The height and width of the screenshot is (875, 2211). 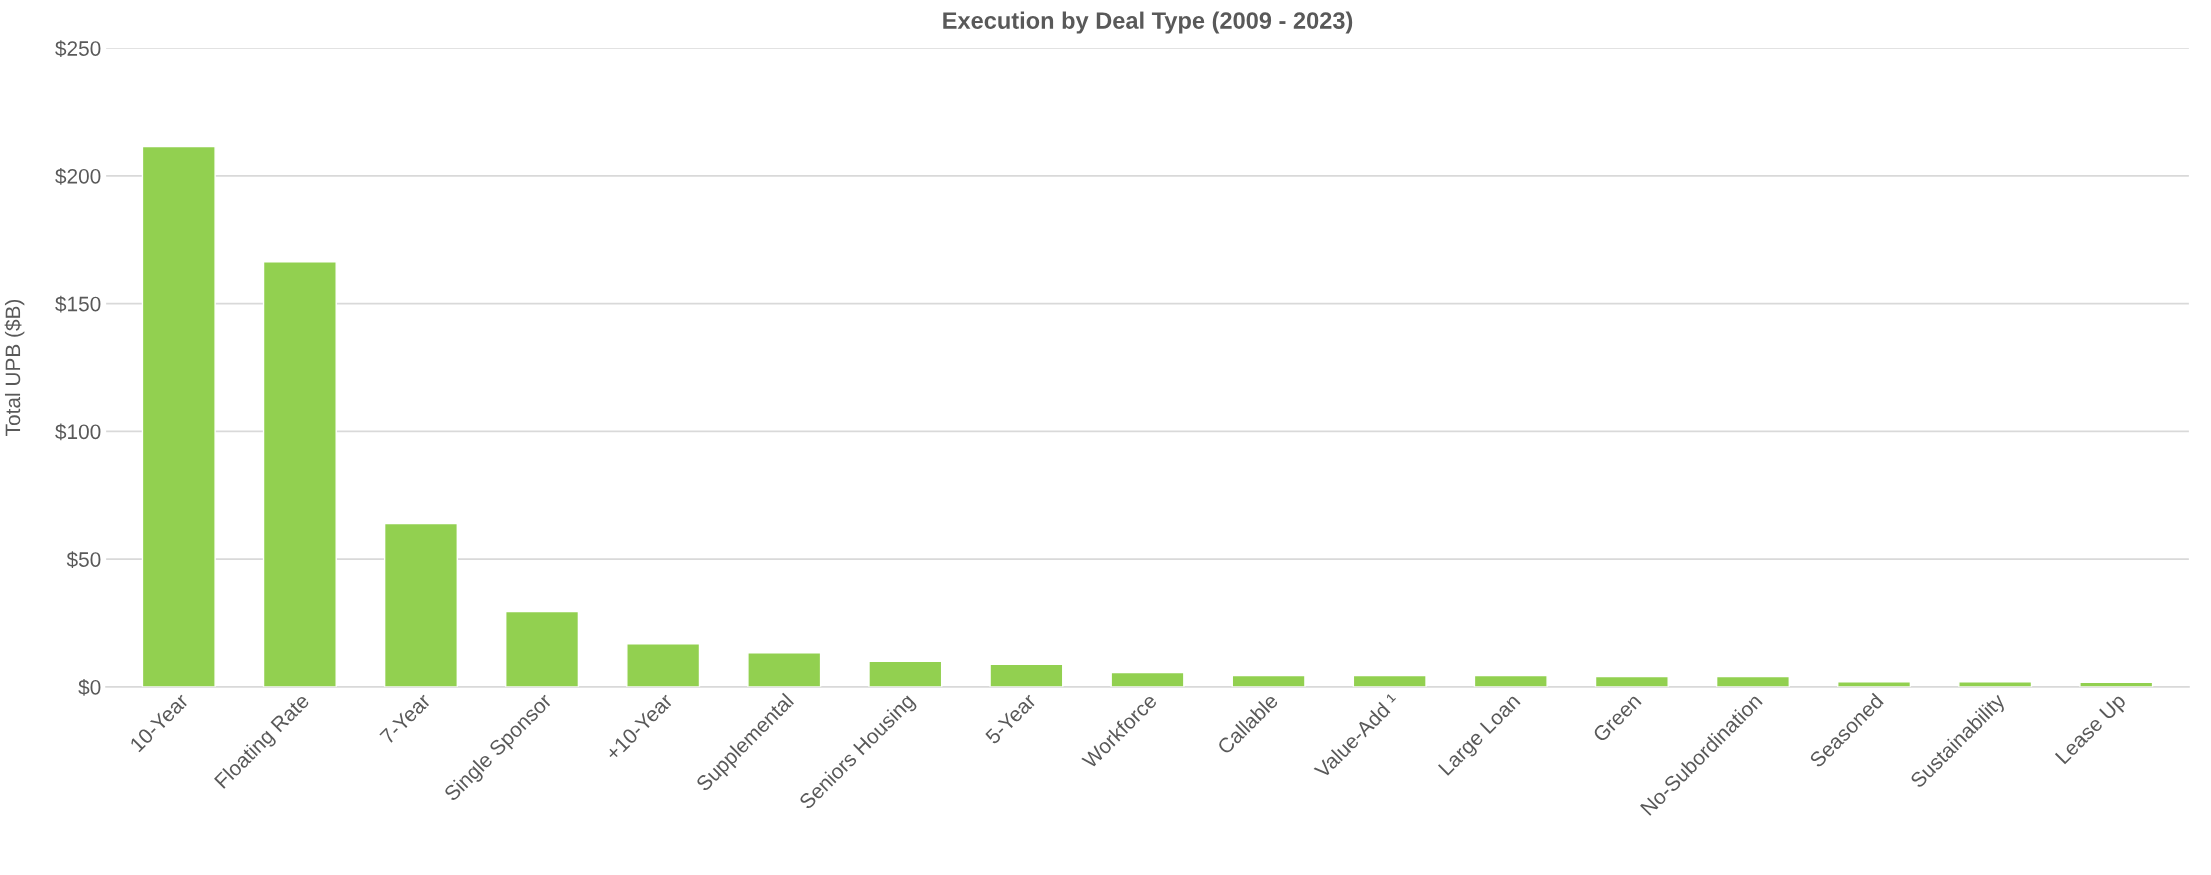 I want to click on y-tick-label: $250, so click(x=78, y=49).